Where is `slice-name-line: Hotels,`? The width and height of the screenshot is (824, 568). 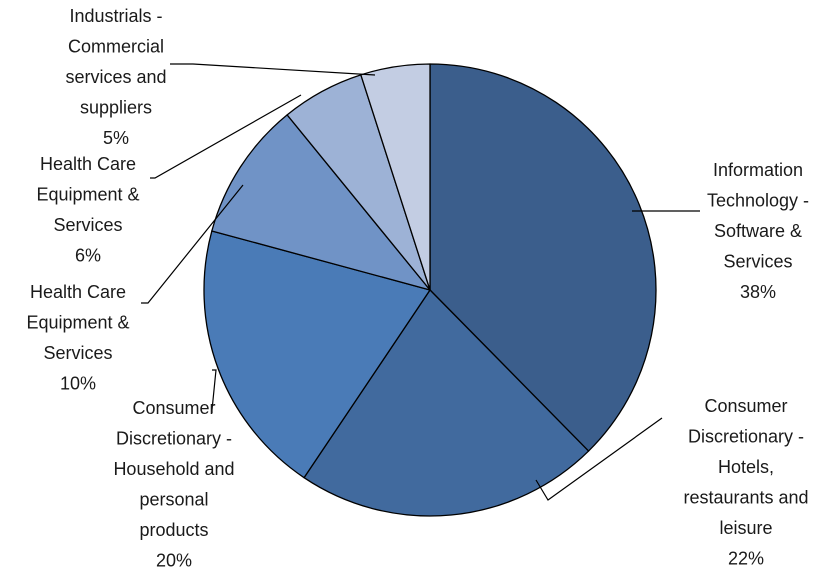
slice-name-line: Hotels, is located at coordinates (746, 467).